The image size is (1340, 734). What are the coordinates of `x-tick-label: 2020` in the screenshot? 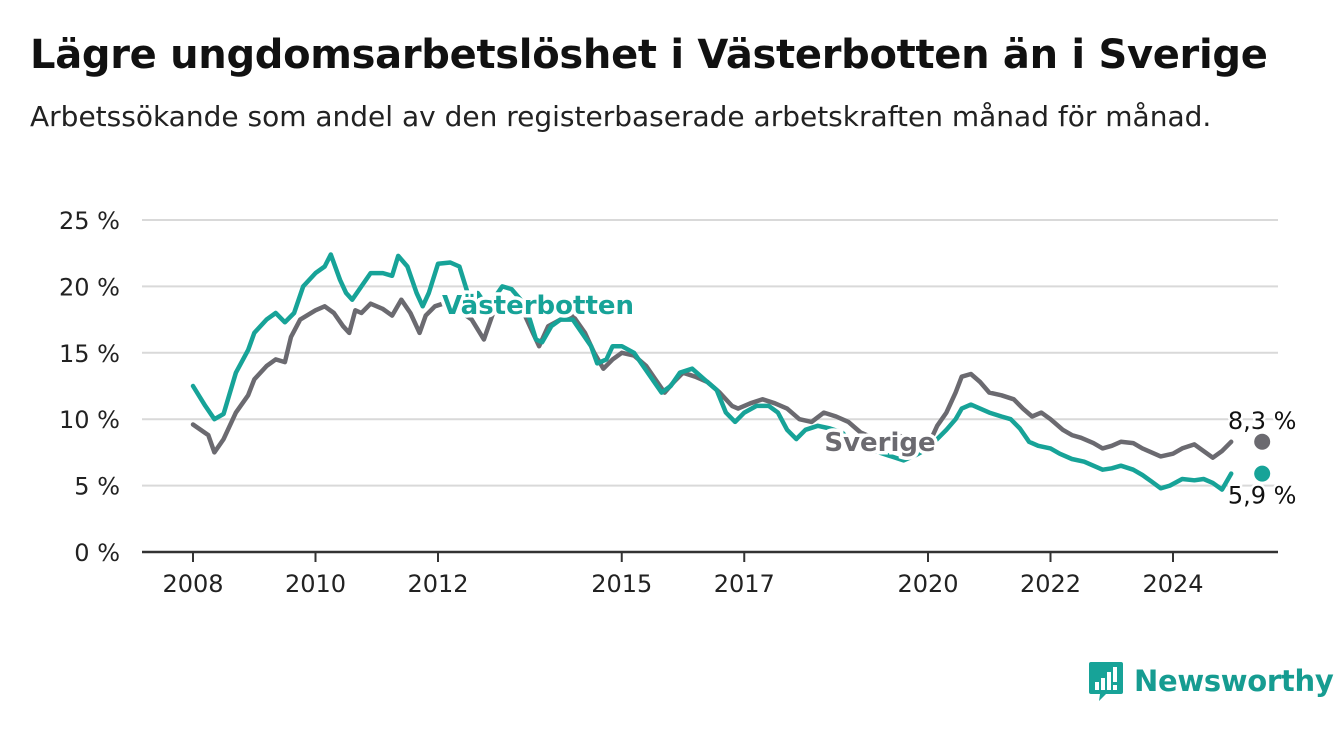 It's located at (927, 584).